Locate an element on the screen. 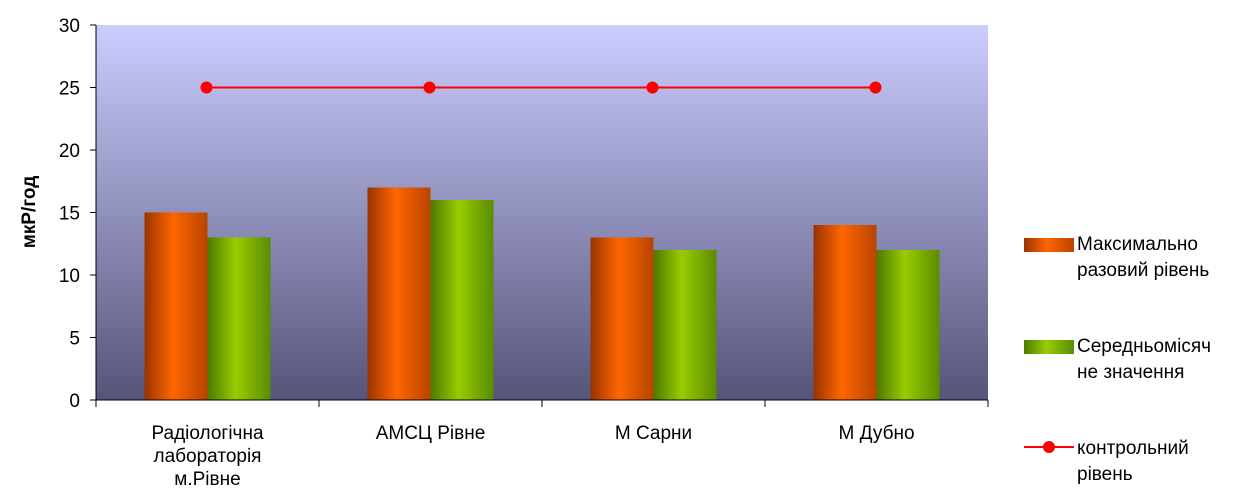 This screenshot has height=495, width=1250. category-label-line: М Сарни is located at coordinates (653, 433).